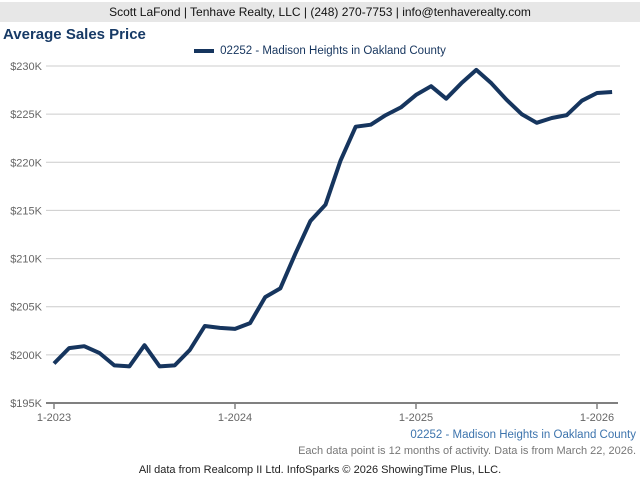  Describe the element at coordinates (204, 51) in the screenshot. I see `legend-line-swatch` at that location.